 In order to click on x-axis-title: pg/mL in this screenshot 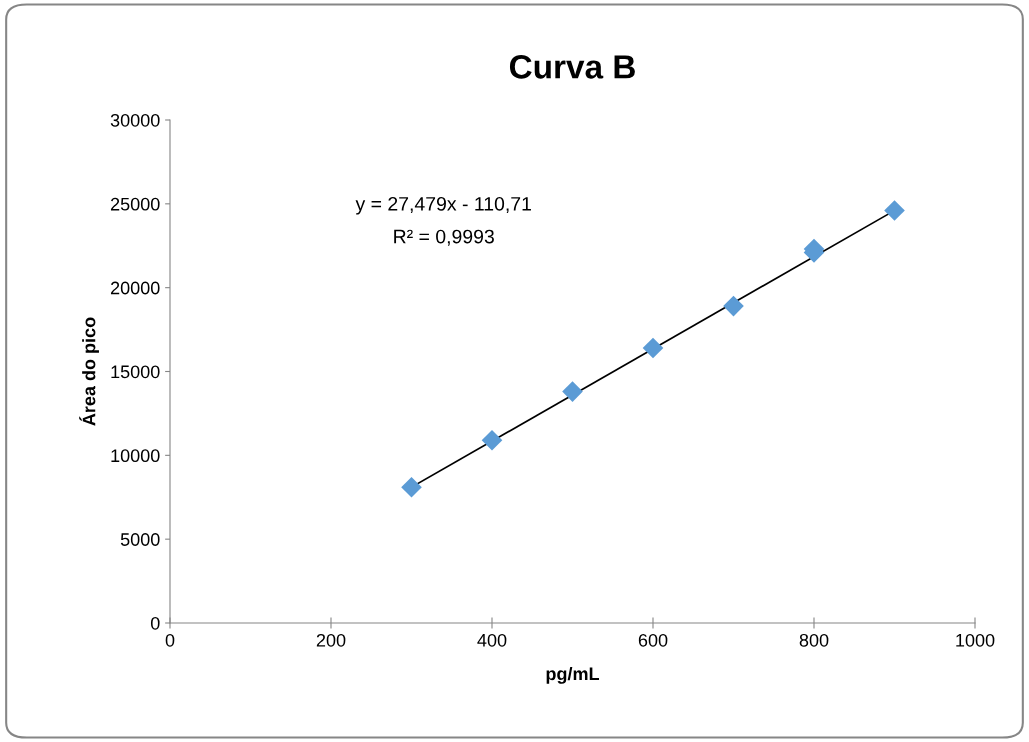, I will do `click(573, 675)`.